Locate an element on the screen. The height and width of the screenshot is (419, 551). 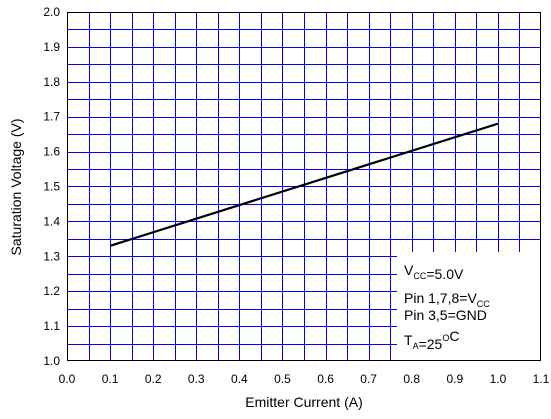
x-tick-label: 1.0 is located at coordinates (498, 379).